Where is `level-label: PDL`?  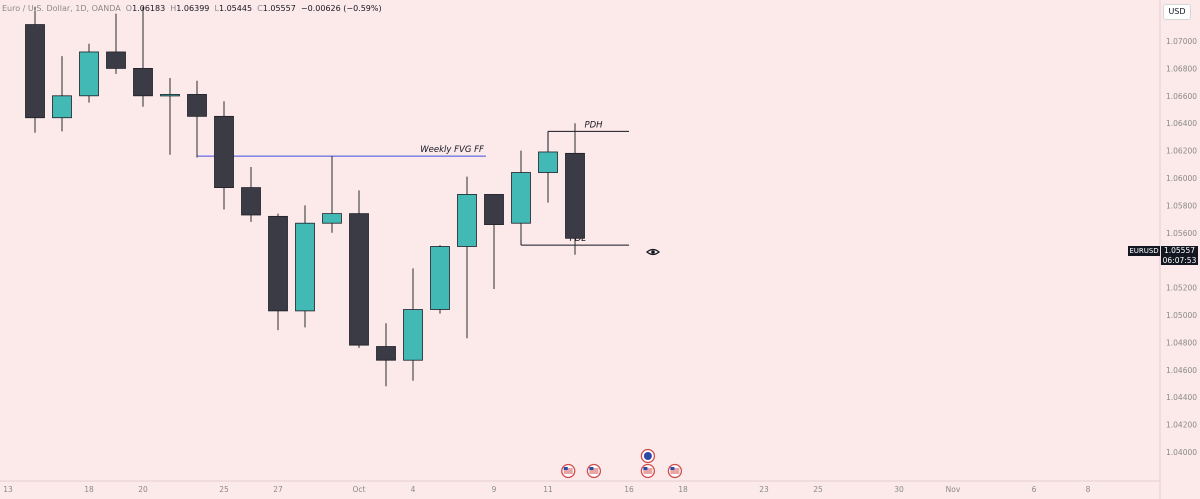 level-label: PDL is located at coordinates (578, 239).